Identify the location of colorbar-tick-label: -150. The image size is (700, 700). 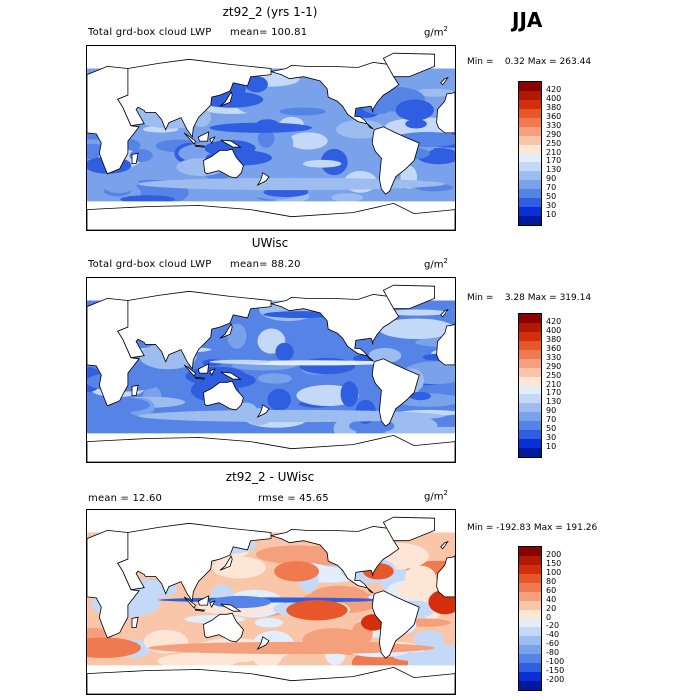
(555, 671).